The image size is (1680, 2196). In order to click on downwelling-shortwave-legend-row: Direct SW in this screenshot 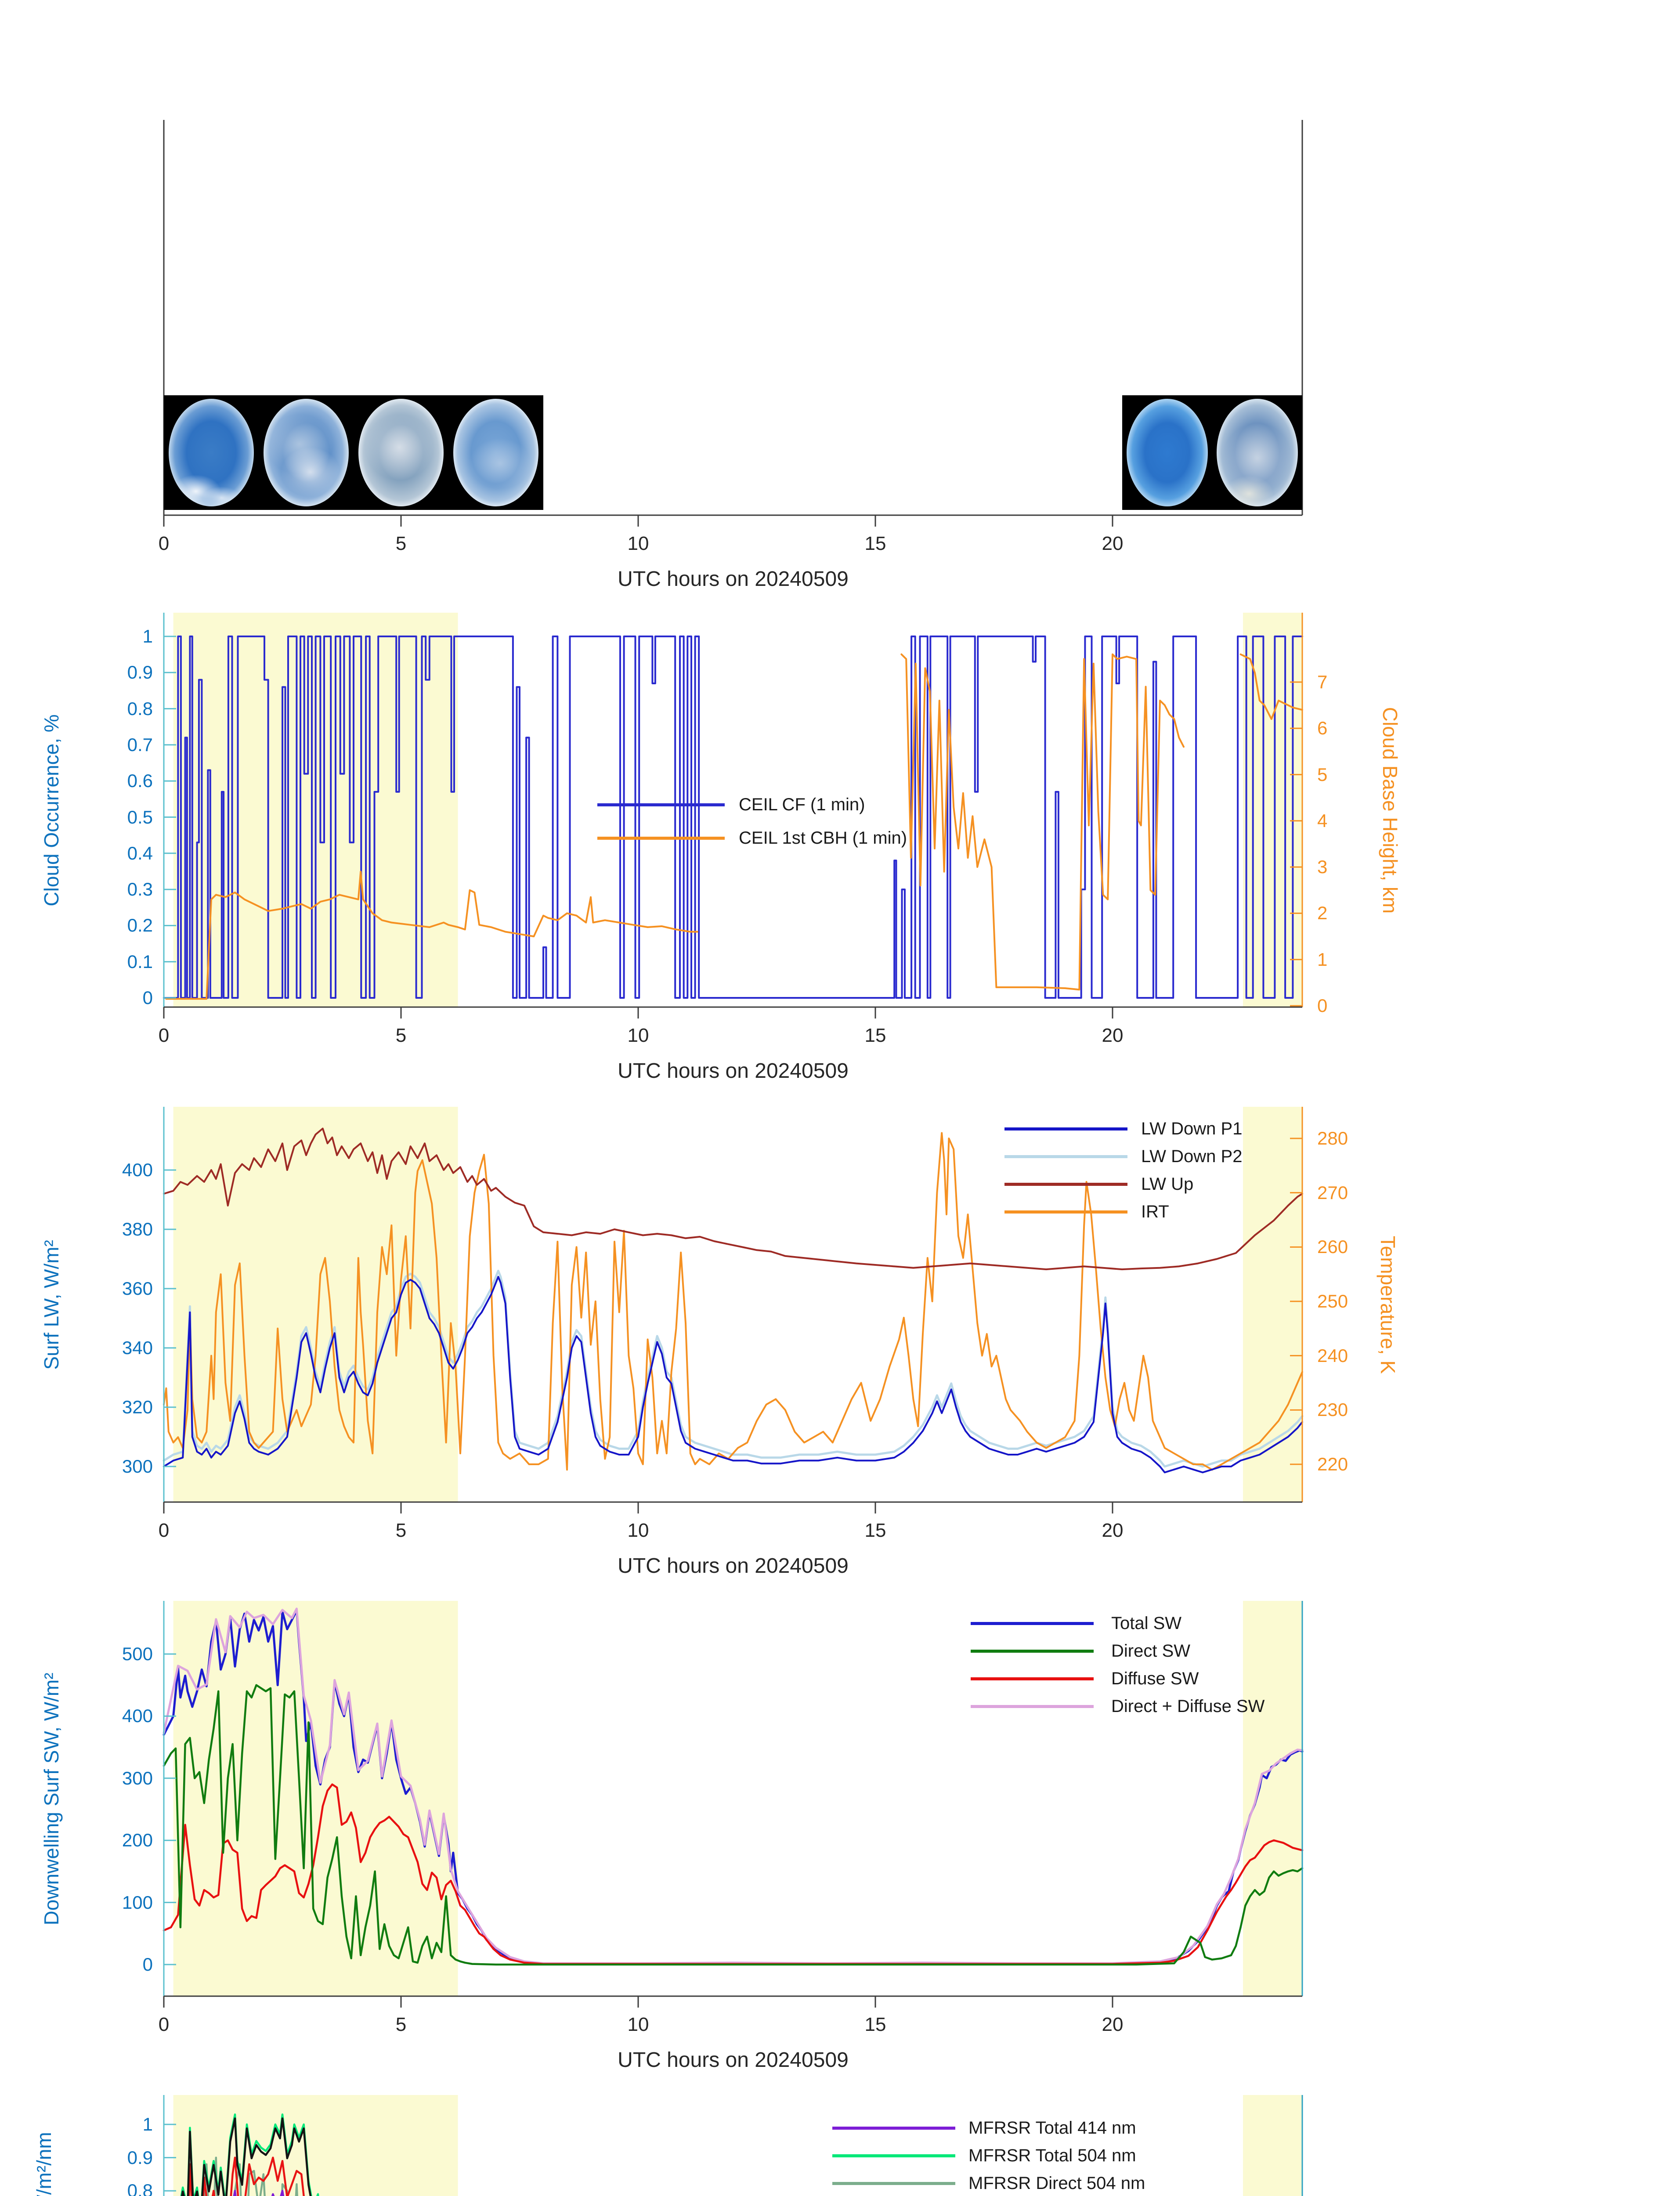, I will do `click(1080, 1651)`.